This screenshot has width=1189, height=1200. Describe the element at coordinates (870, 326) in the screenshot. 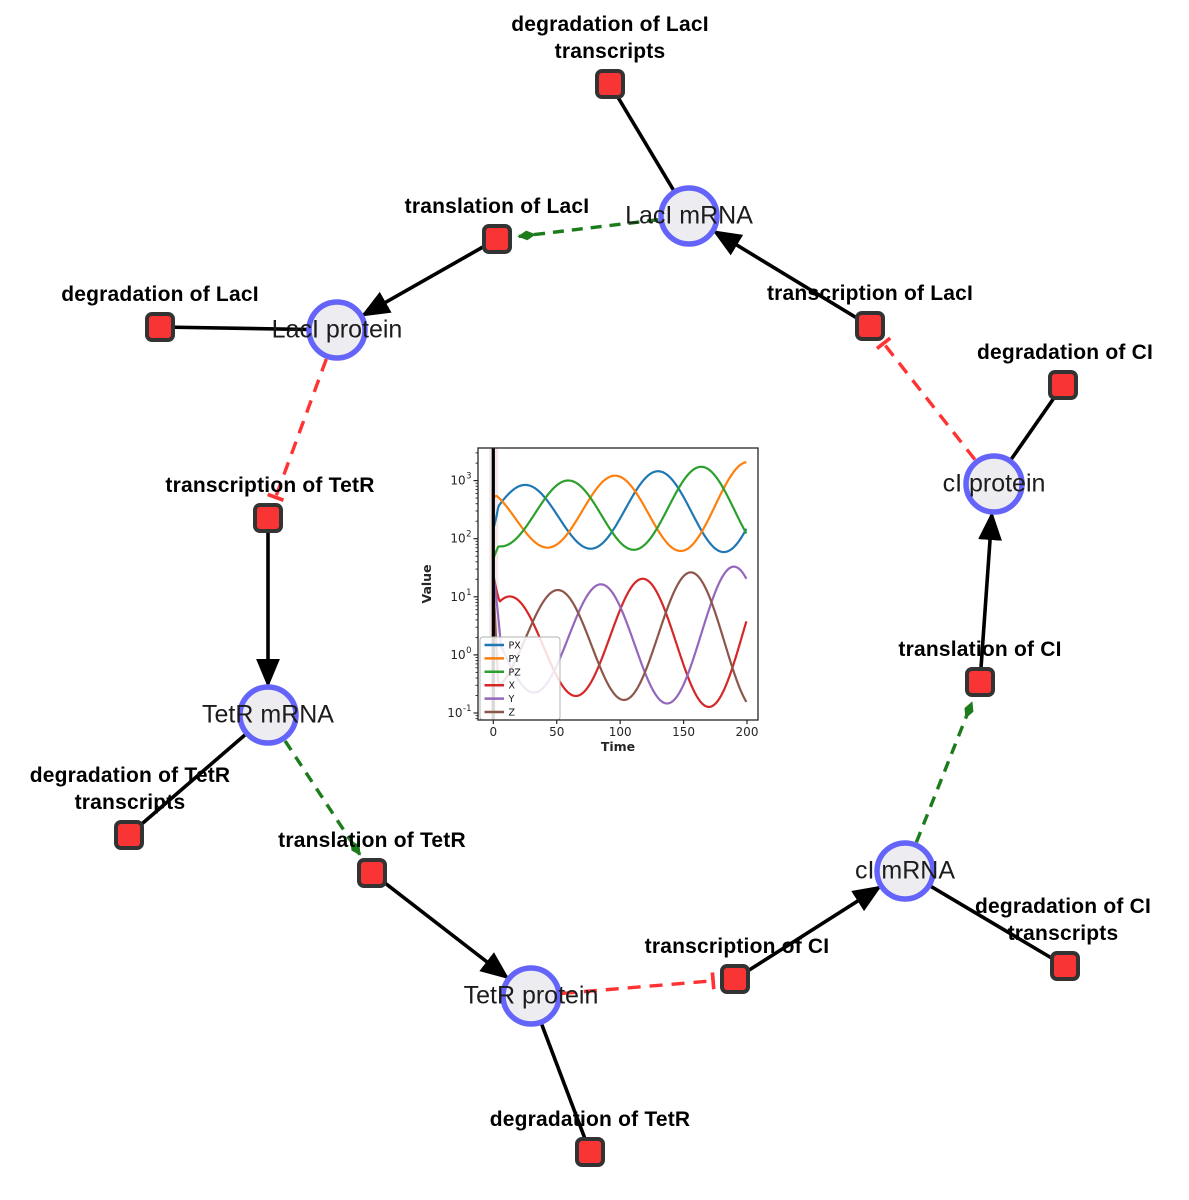

I see `reaction-node-transcription-laci` at that location.